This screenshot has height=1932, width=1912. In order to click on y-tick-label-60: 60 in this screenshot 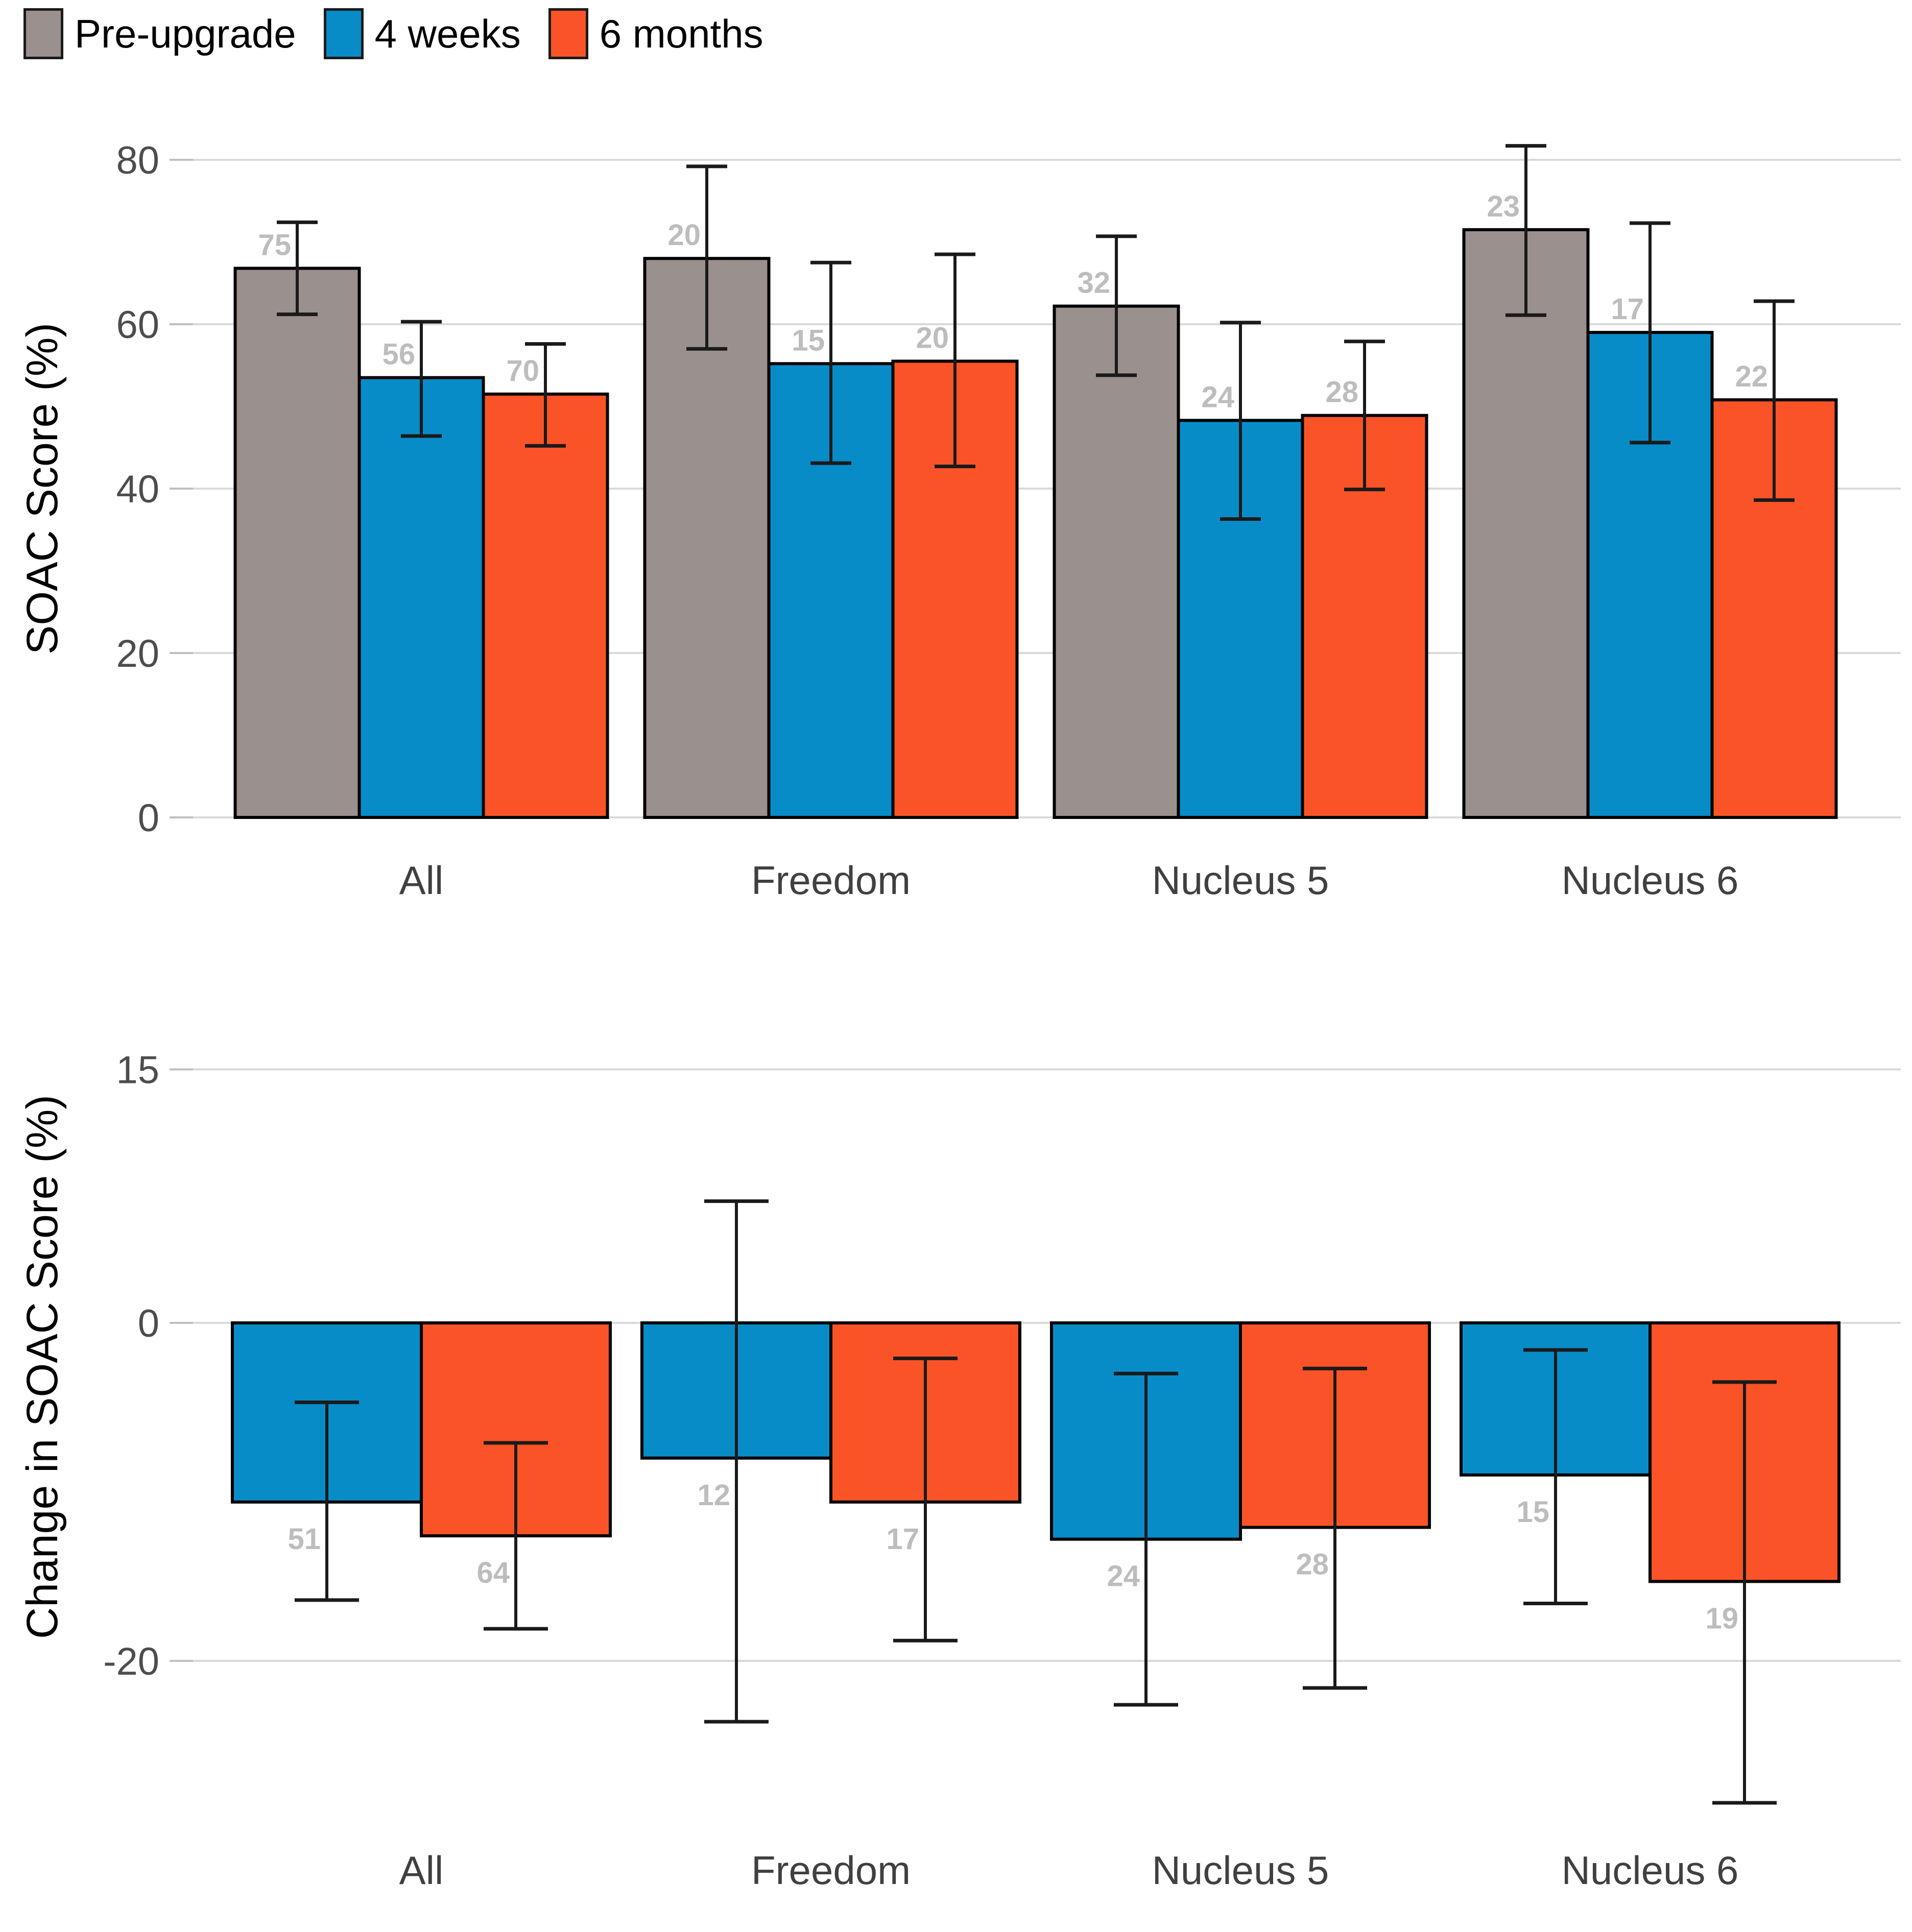, I will do `click(137, 325)`.